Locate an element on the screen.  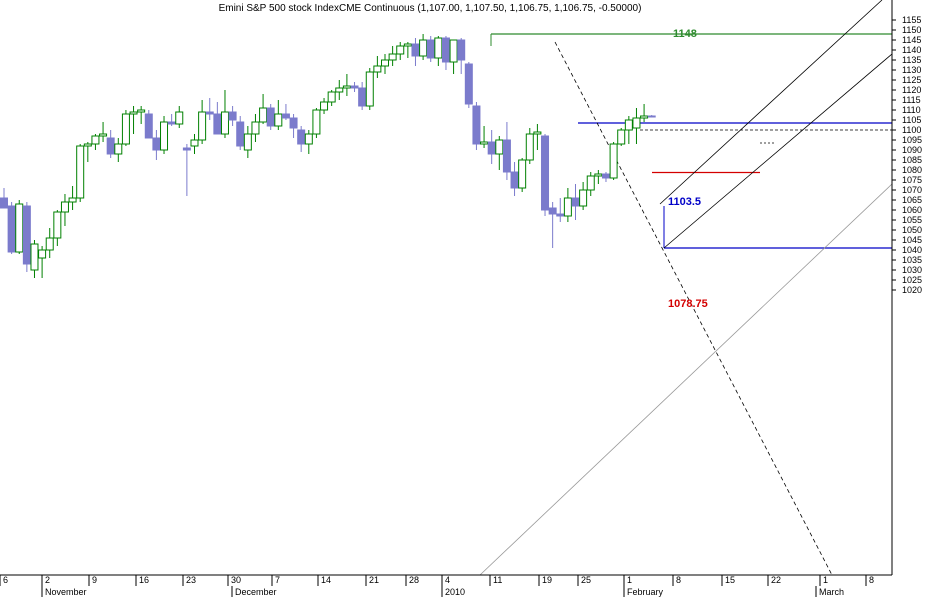
y-tick-label: 1075 is located at coordinates (912, 180).